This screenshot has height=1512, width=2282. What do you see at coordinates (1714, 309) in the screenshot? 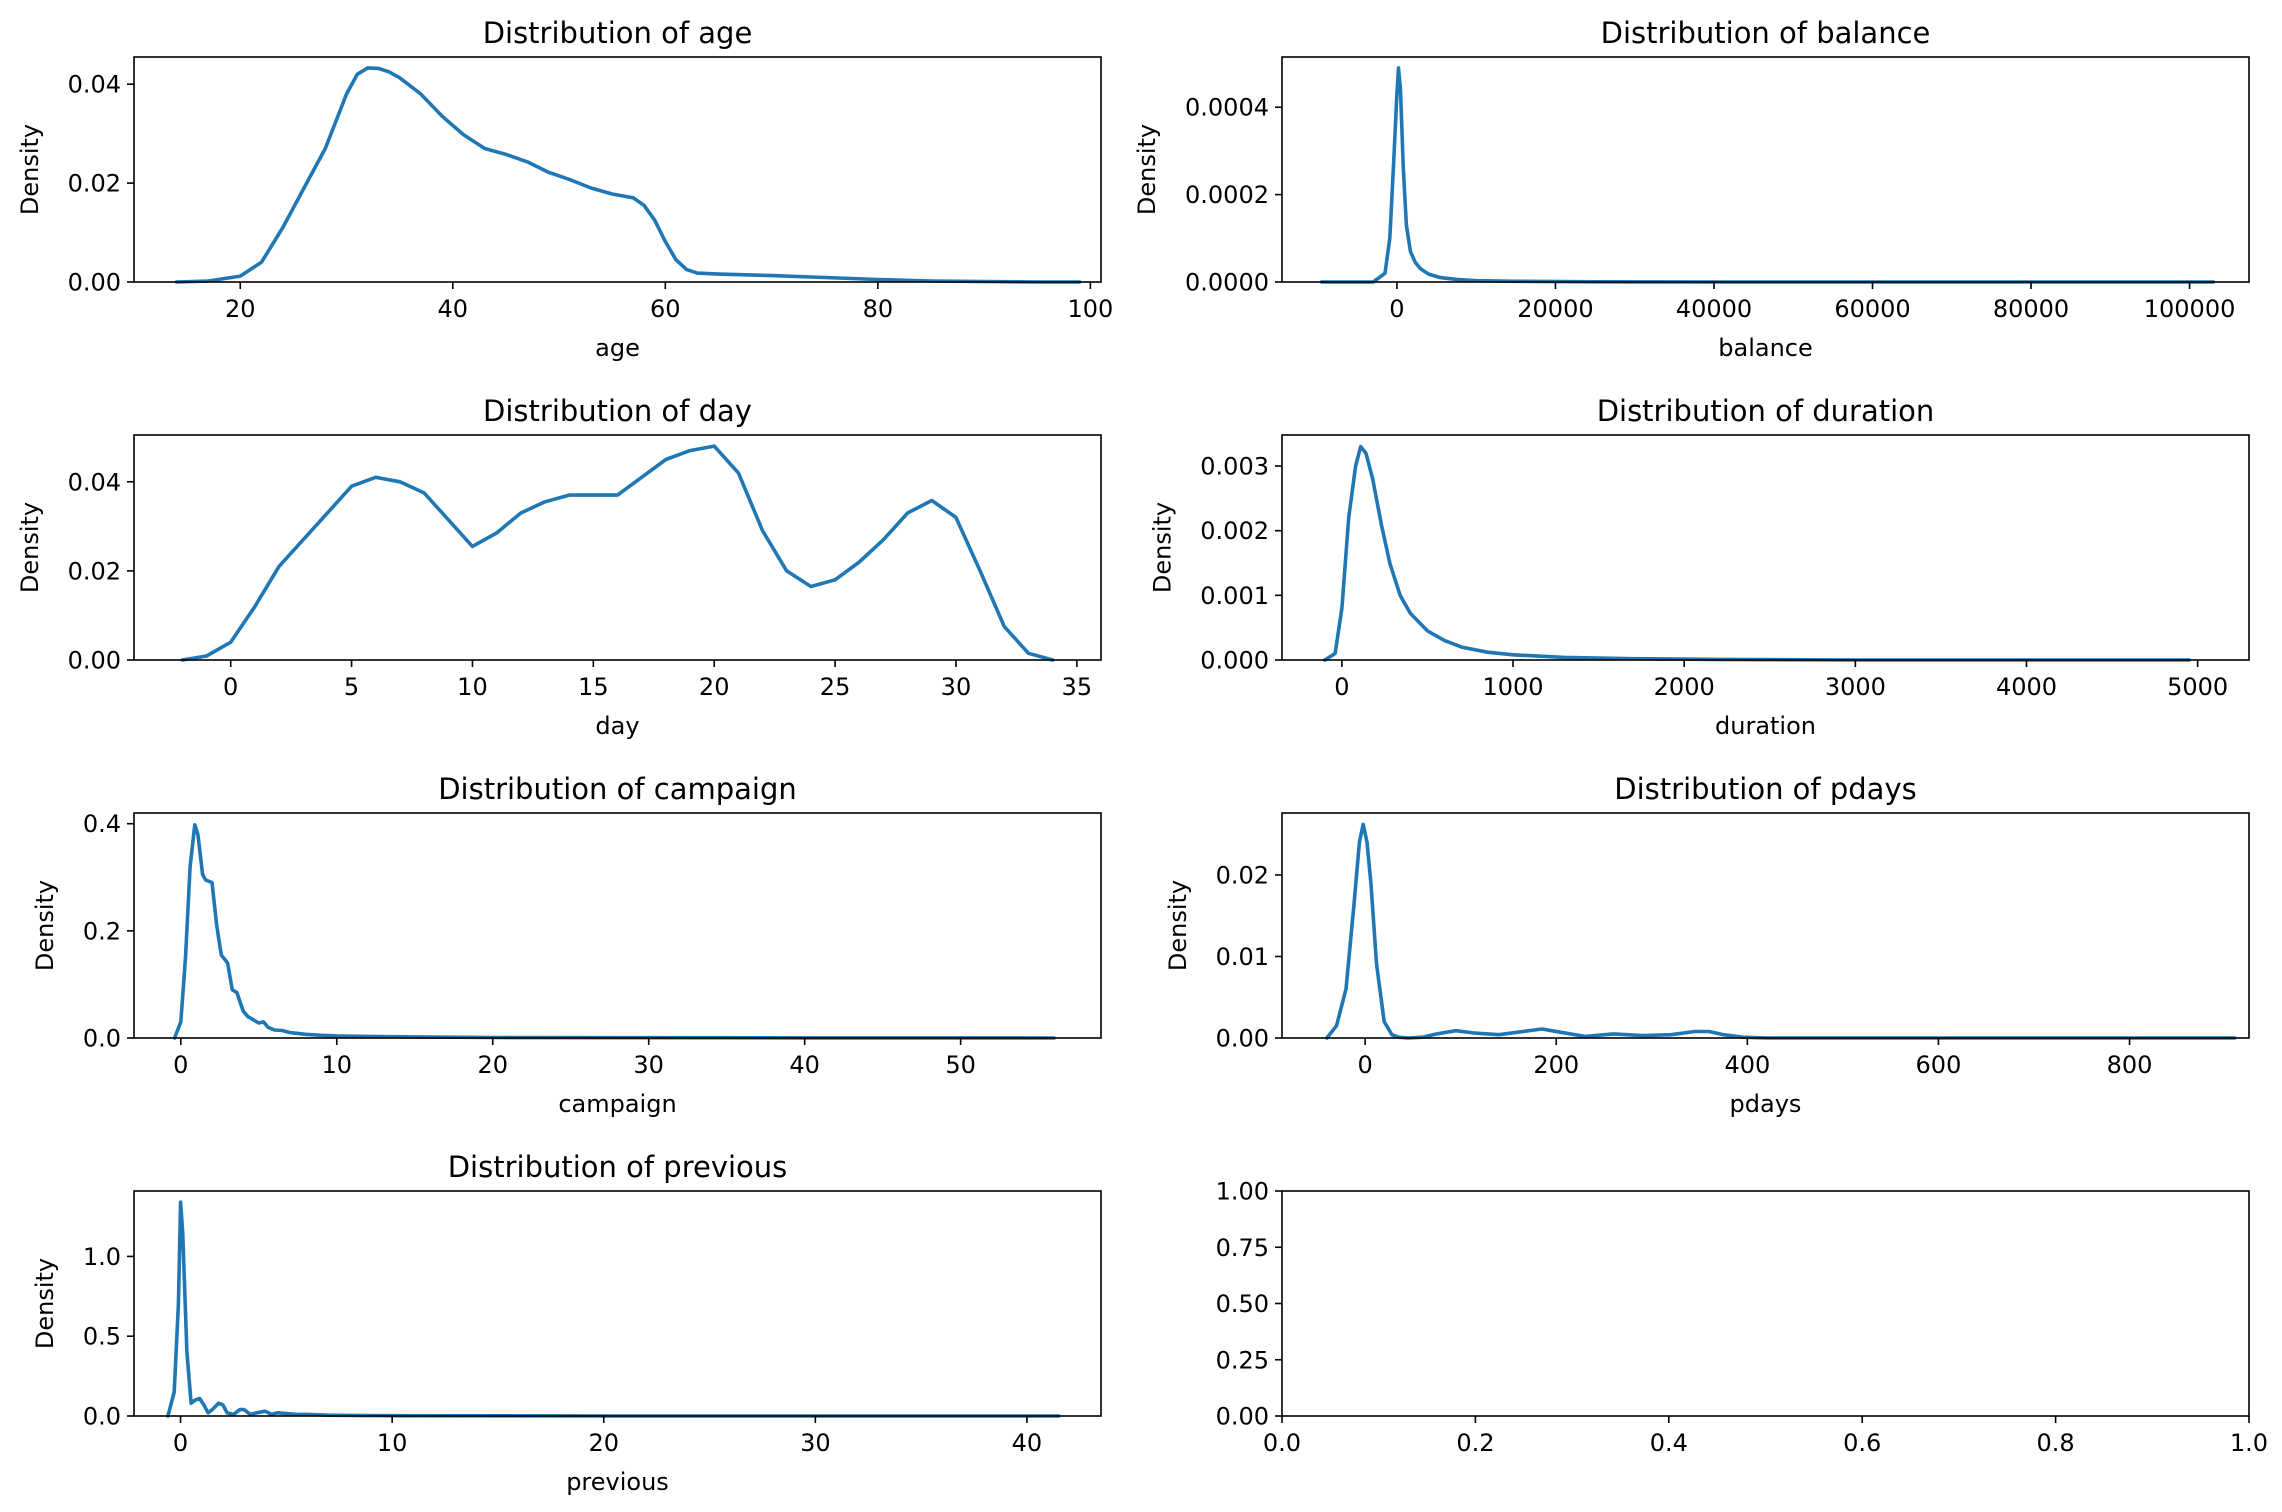
I see `x-tick-label: 40000` at bounding box center [1714, 309].